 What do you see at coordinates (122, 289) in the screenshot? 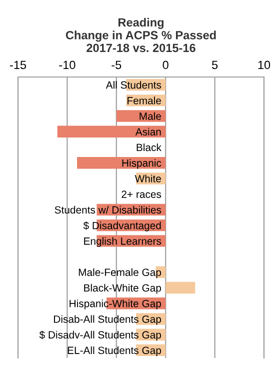
I see `y-tick-label: Black-White Gap` at bounding box center [122, 289].